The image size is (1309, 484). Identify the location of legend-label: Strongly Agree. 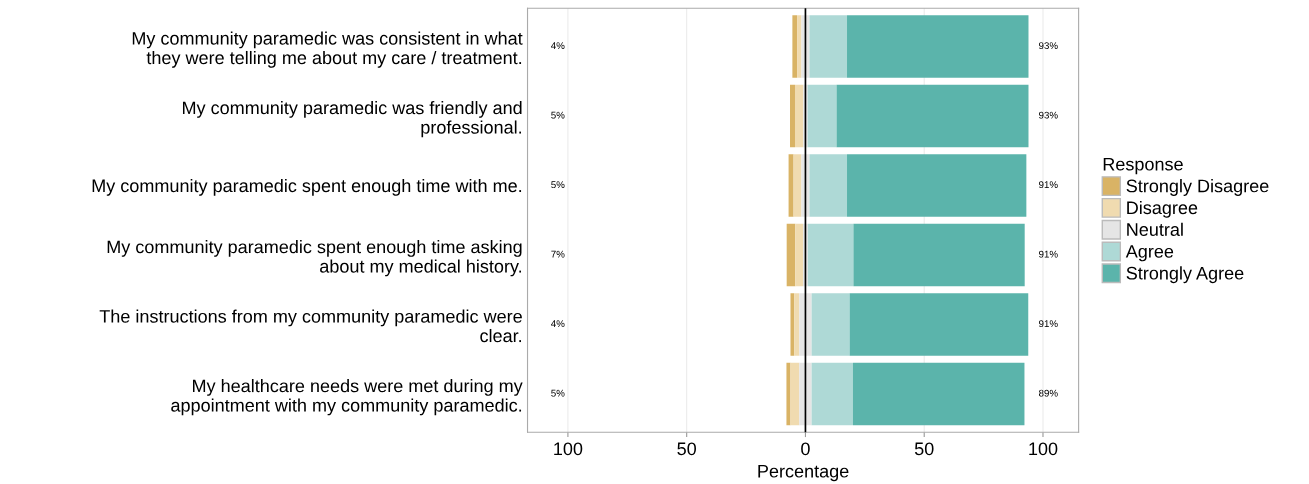
(1185, 275).